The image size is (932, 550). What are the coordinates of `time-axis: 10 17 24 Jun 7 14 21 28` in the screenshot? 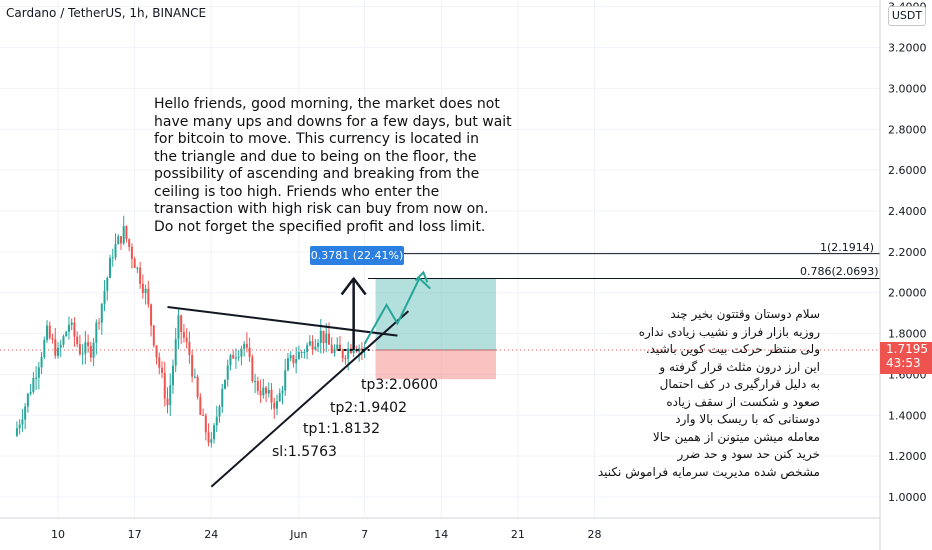 It's located at (440, 529).